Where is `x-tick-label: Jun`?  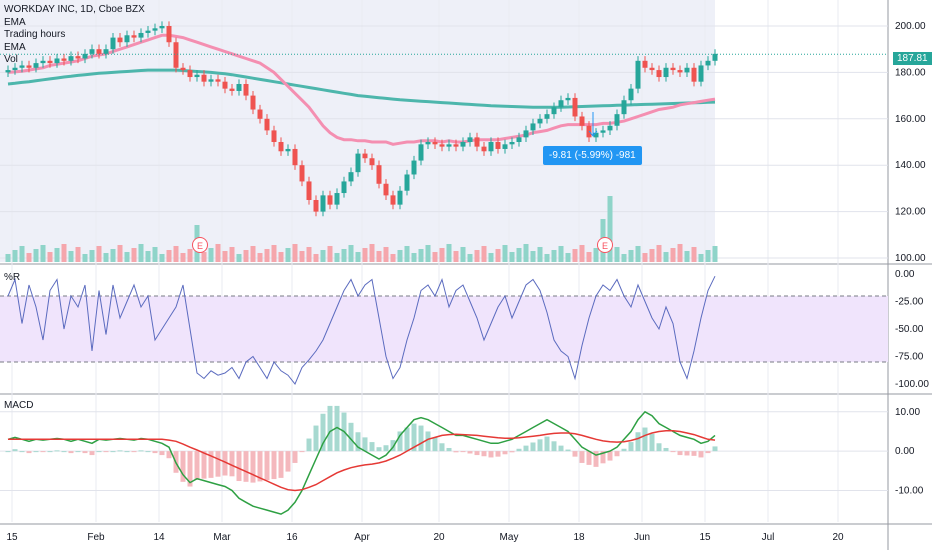
x-tick-label: Jun is located at coordinates (642, 537).